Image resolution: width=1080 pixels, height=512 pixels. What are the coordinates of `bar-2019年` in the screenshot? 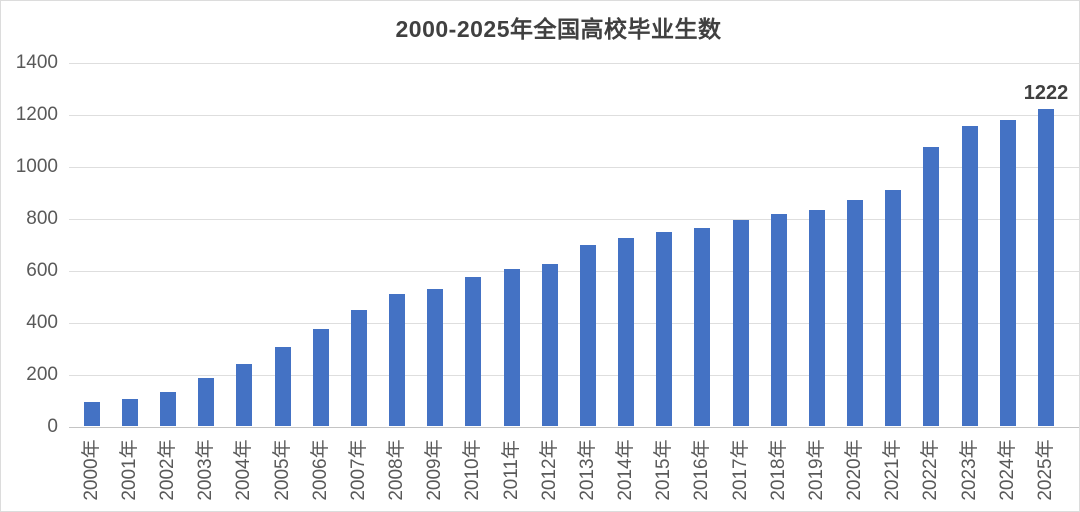 It's located at (816, 318).